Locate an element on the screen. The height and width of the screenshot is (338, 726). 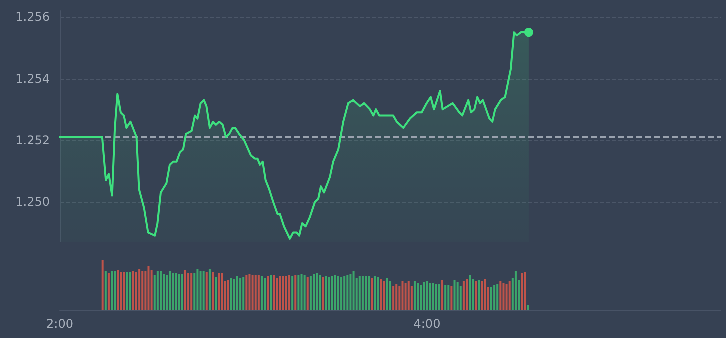
y-tick-label: 1.256 is located at coordinates (33, 17).